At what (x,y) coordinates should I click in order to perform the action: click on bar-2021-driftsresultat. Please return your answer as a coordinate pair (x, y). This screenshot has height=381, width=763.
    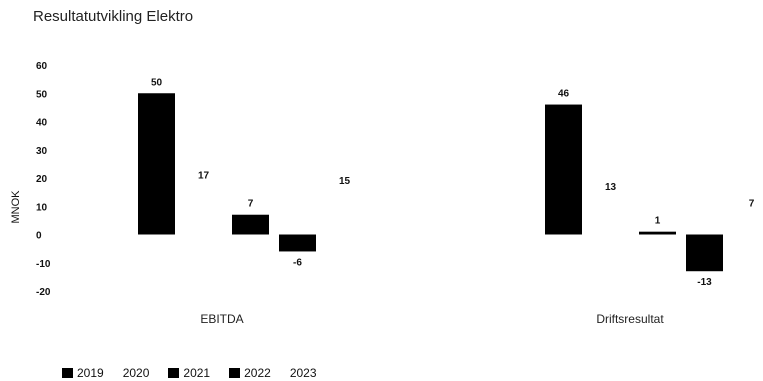
    Looking at the image, I should click on (657, 233).